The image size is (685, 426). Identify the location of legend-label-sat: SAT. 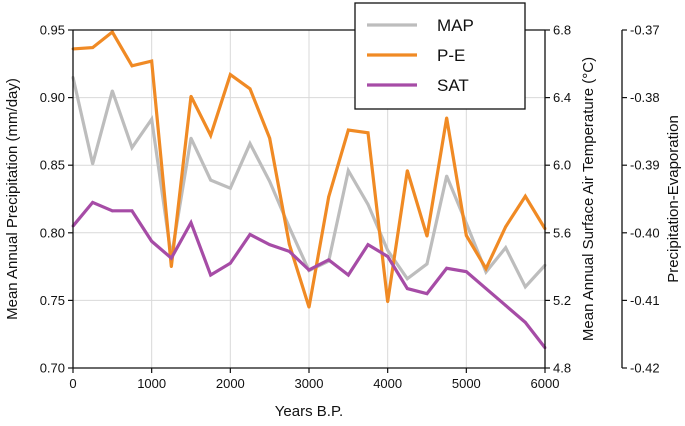
(453, 85).